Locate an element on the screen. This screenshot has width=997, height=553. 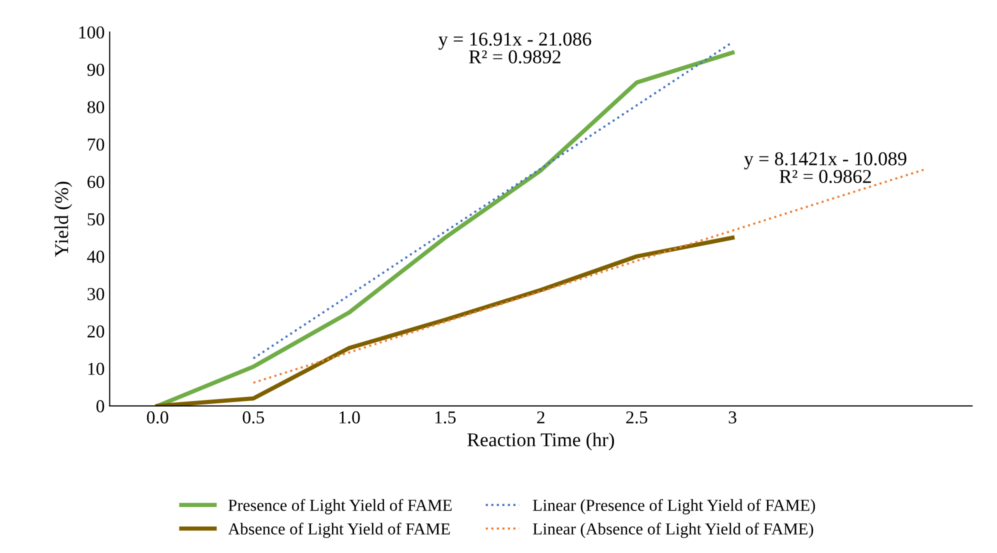
x-tick-label: 1.0 is located at coordinates (350, 417).